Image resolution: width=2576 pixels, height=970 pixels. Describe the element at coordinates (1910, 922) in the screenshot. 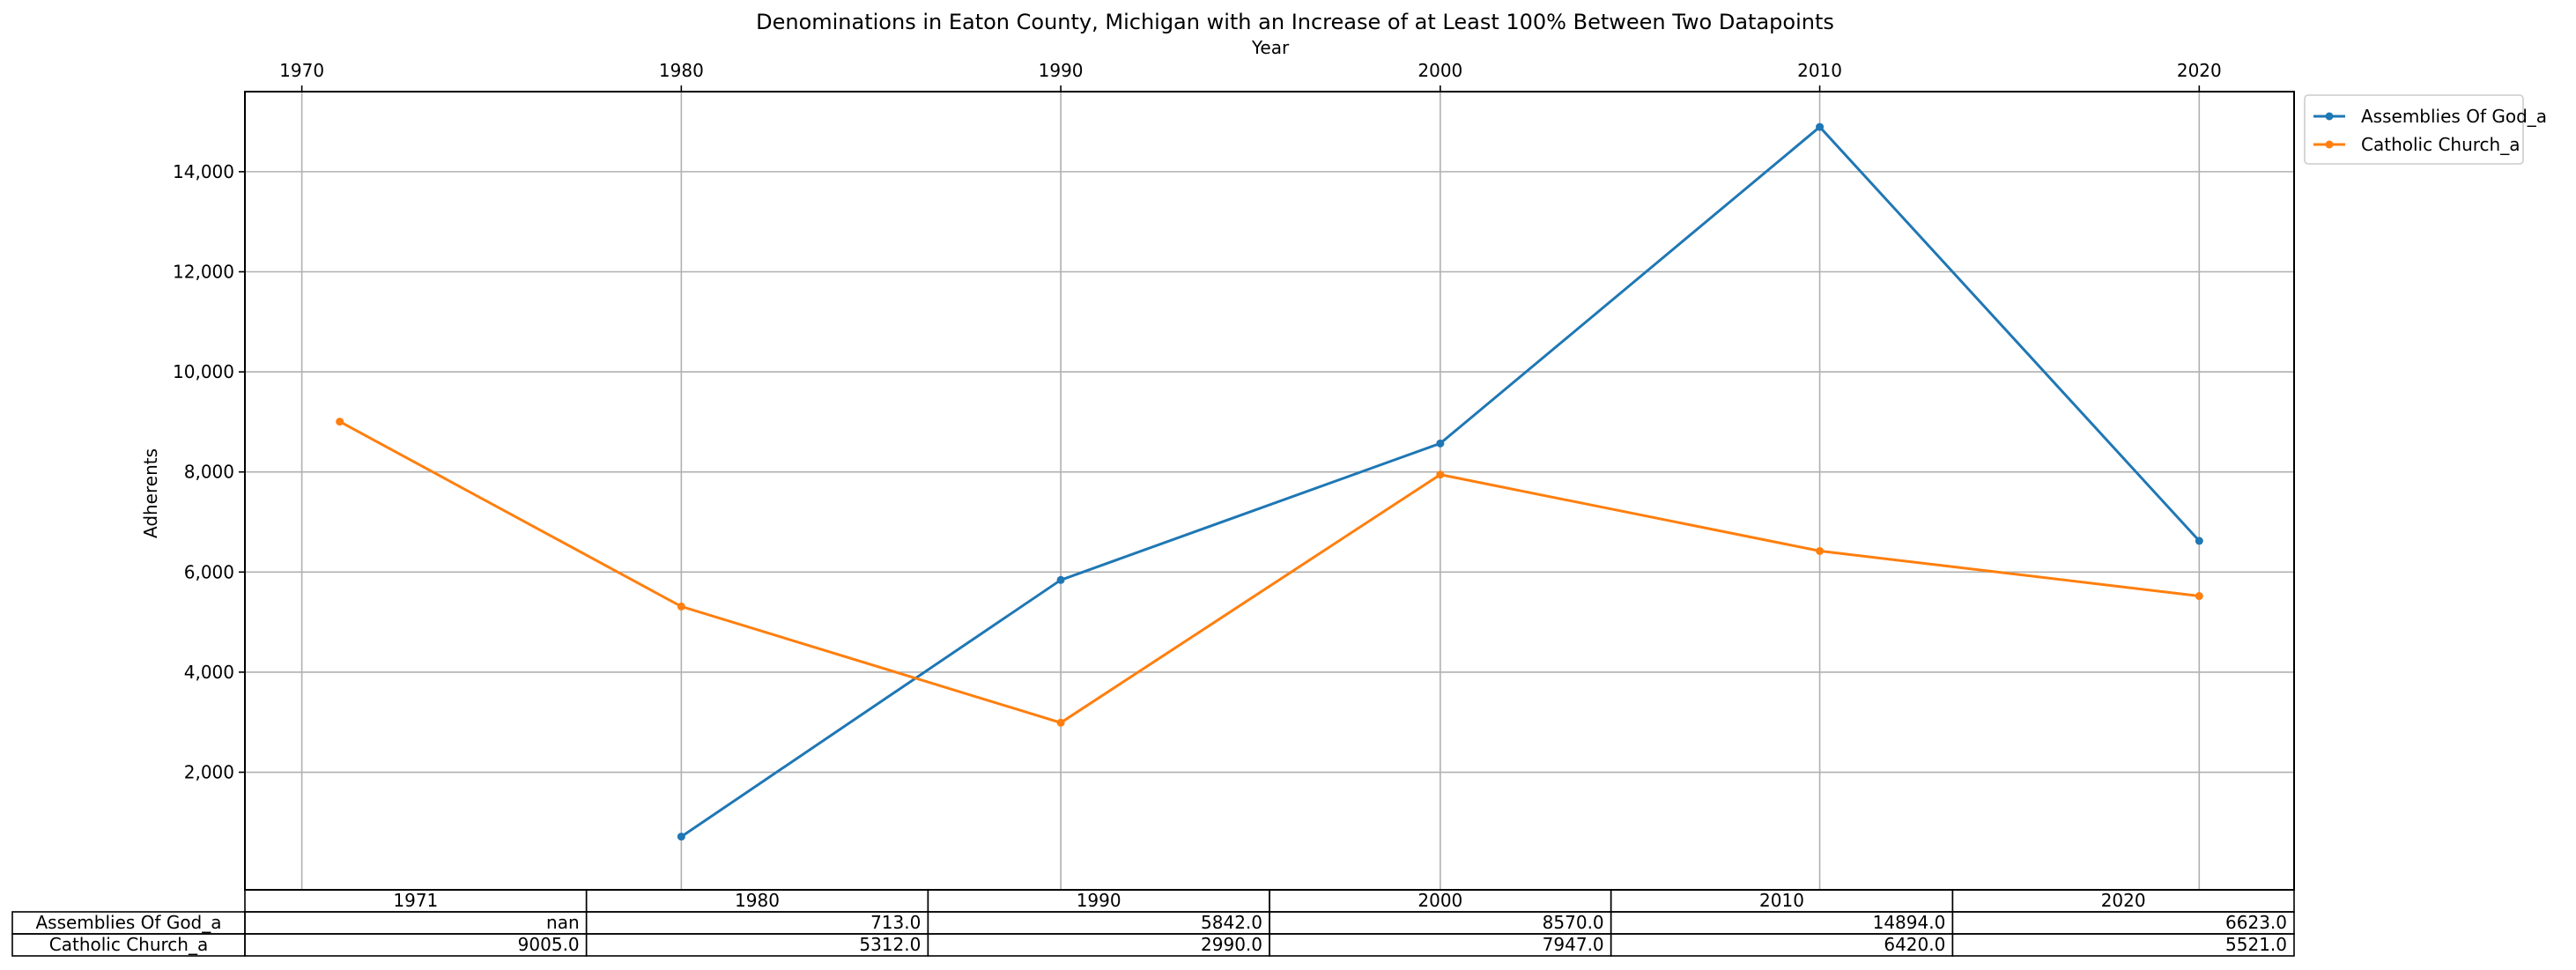

I see `table-cell-value: 14894.0` at that location.